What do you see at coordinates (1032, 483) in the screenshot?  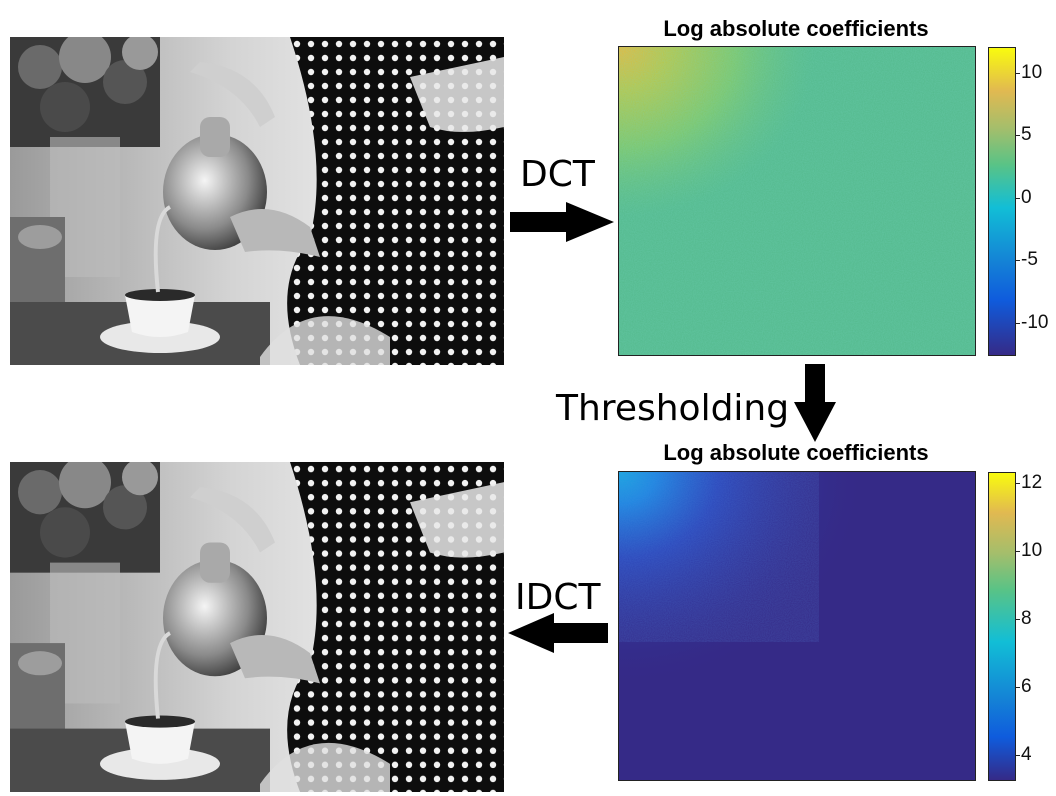 I see `bottom-colorbar-tick-label: 12` at bounding box center [1032, 483].